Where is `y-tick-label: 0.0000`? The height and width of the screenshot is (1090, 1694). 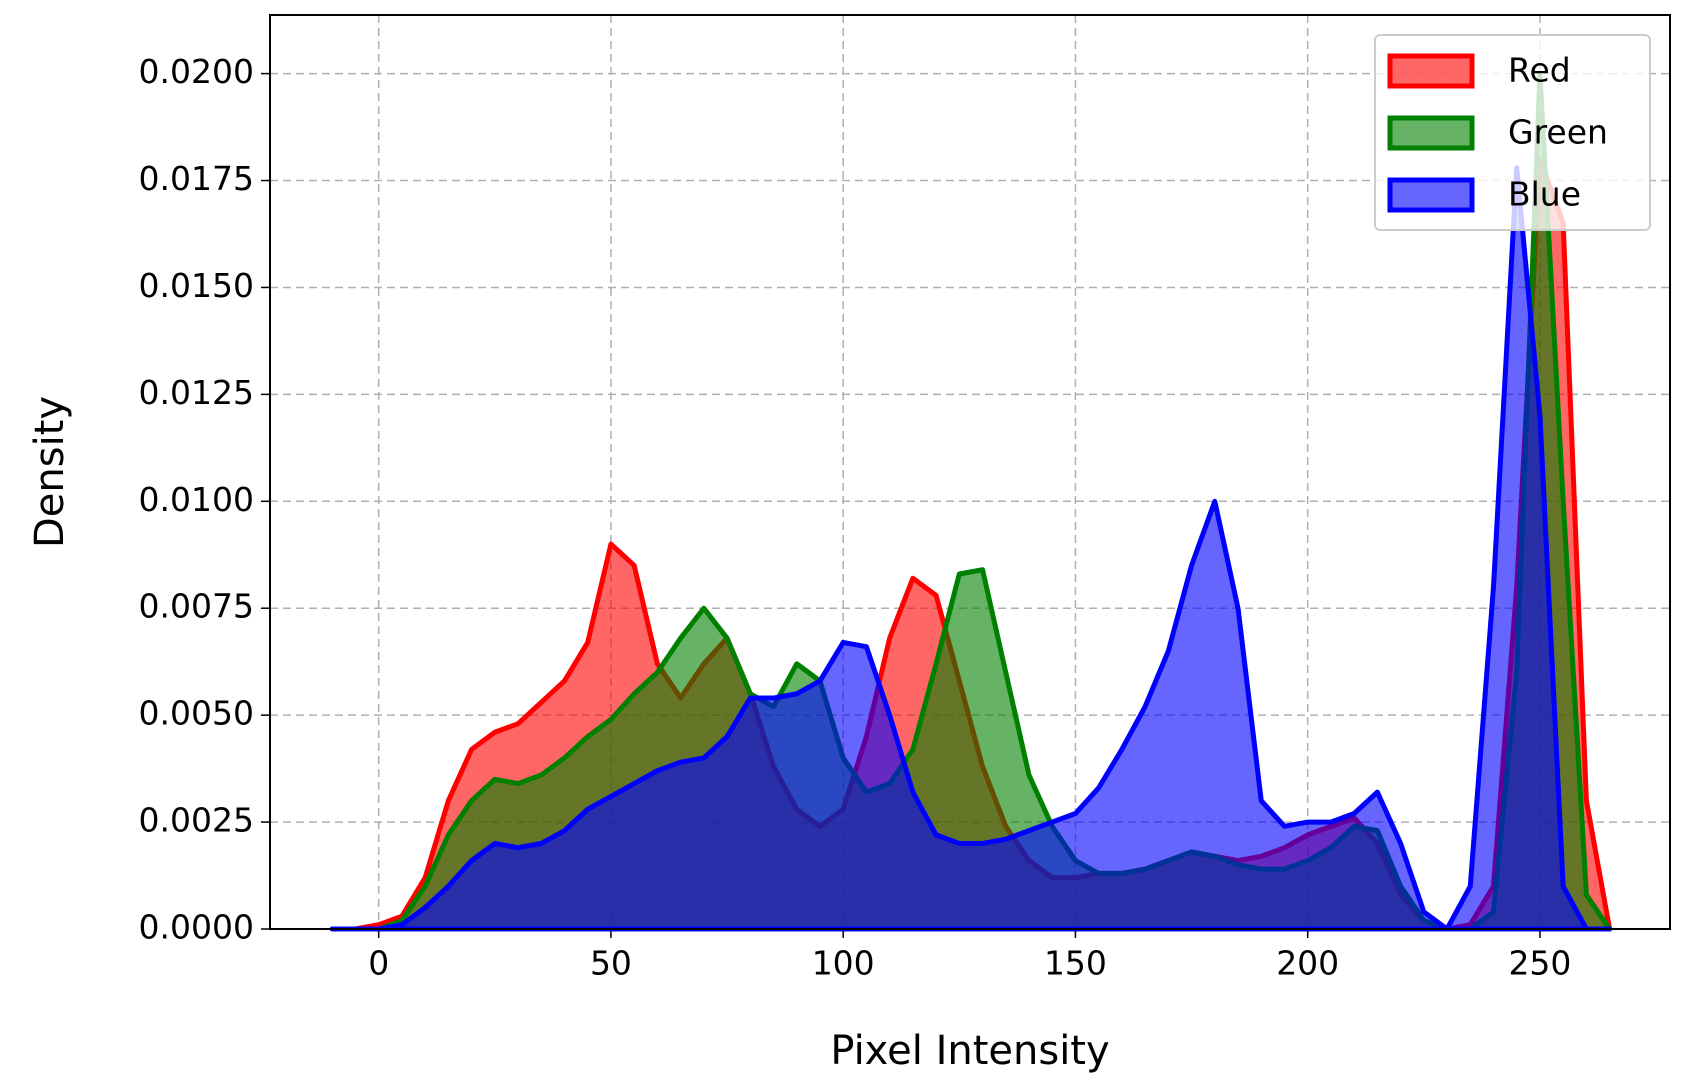 y-tick-label: 0.0000 is located at coordinates (196, 927).